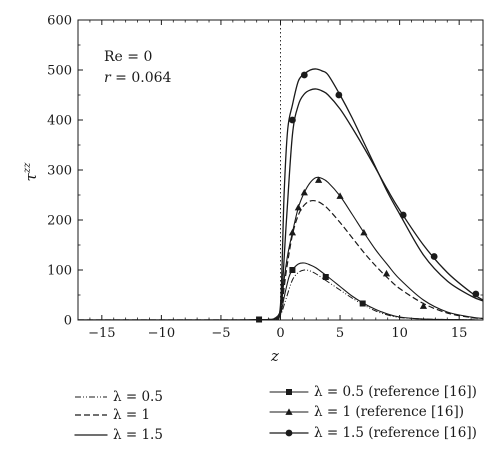  Describe the element at coordinates (128, 57) in the screenshot. I see `annotation-reynolds: Re = 0` at that location.